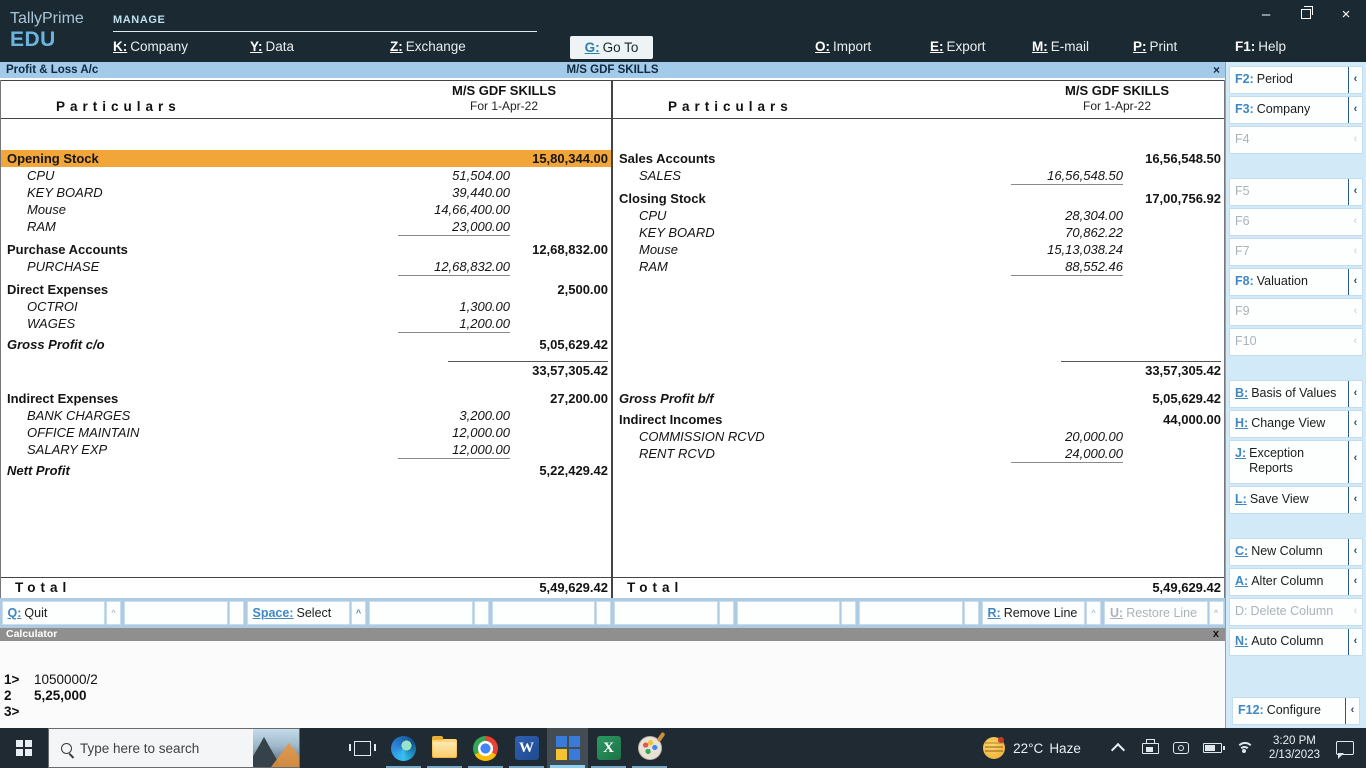 Image resolution: width=1366 pixels, height=768 pixels. I want to click on start-button, so click(24, 748).